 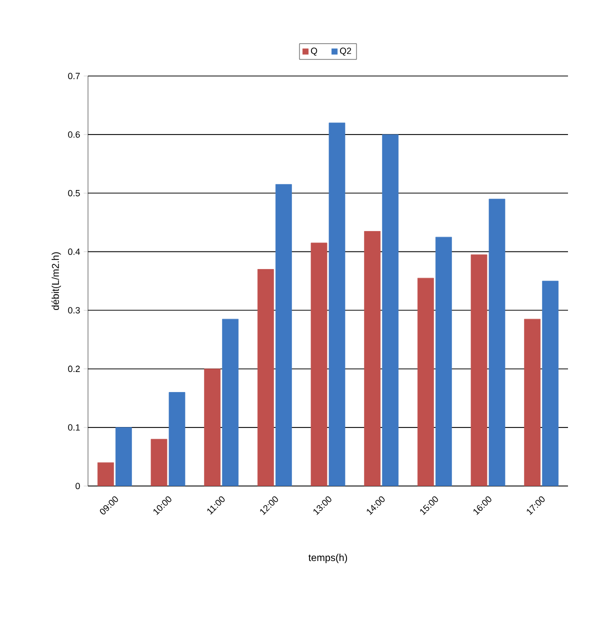 What do you see at coordinates (328, 559) in the screenshot?
I see `x-axis-title: temps(h)` at bounding box center [328, 559].